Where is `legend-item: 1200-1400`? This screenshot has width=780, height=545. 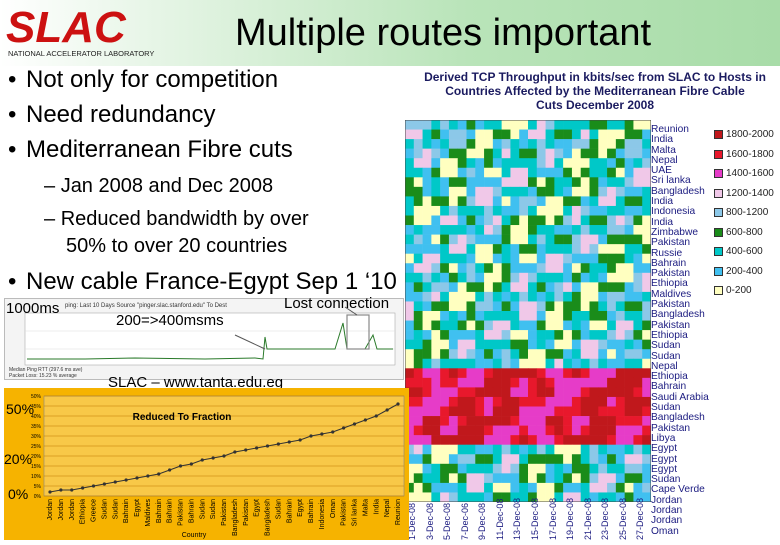 legend-item: 1200-1400 is located at coordinates (747, 194).